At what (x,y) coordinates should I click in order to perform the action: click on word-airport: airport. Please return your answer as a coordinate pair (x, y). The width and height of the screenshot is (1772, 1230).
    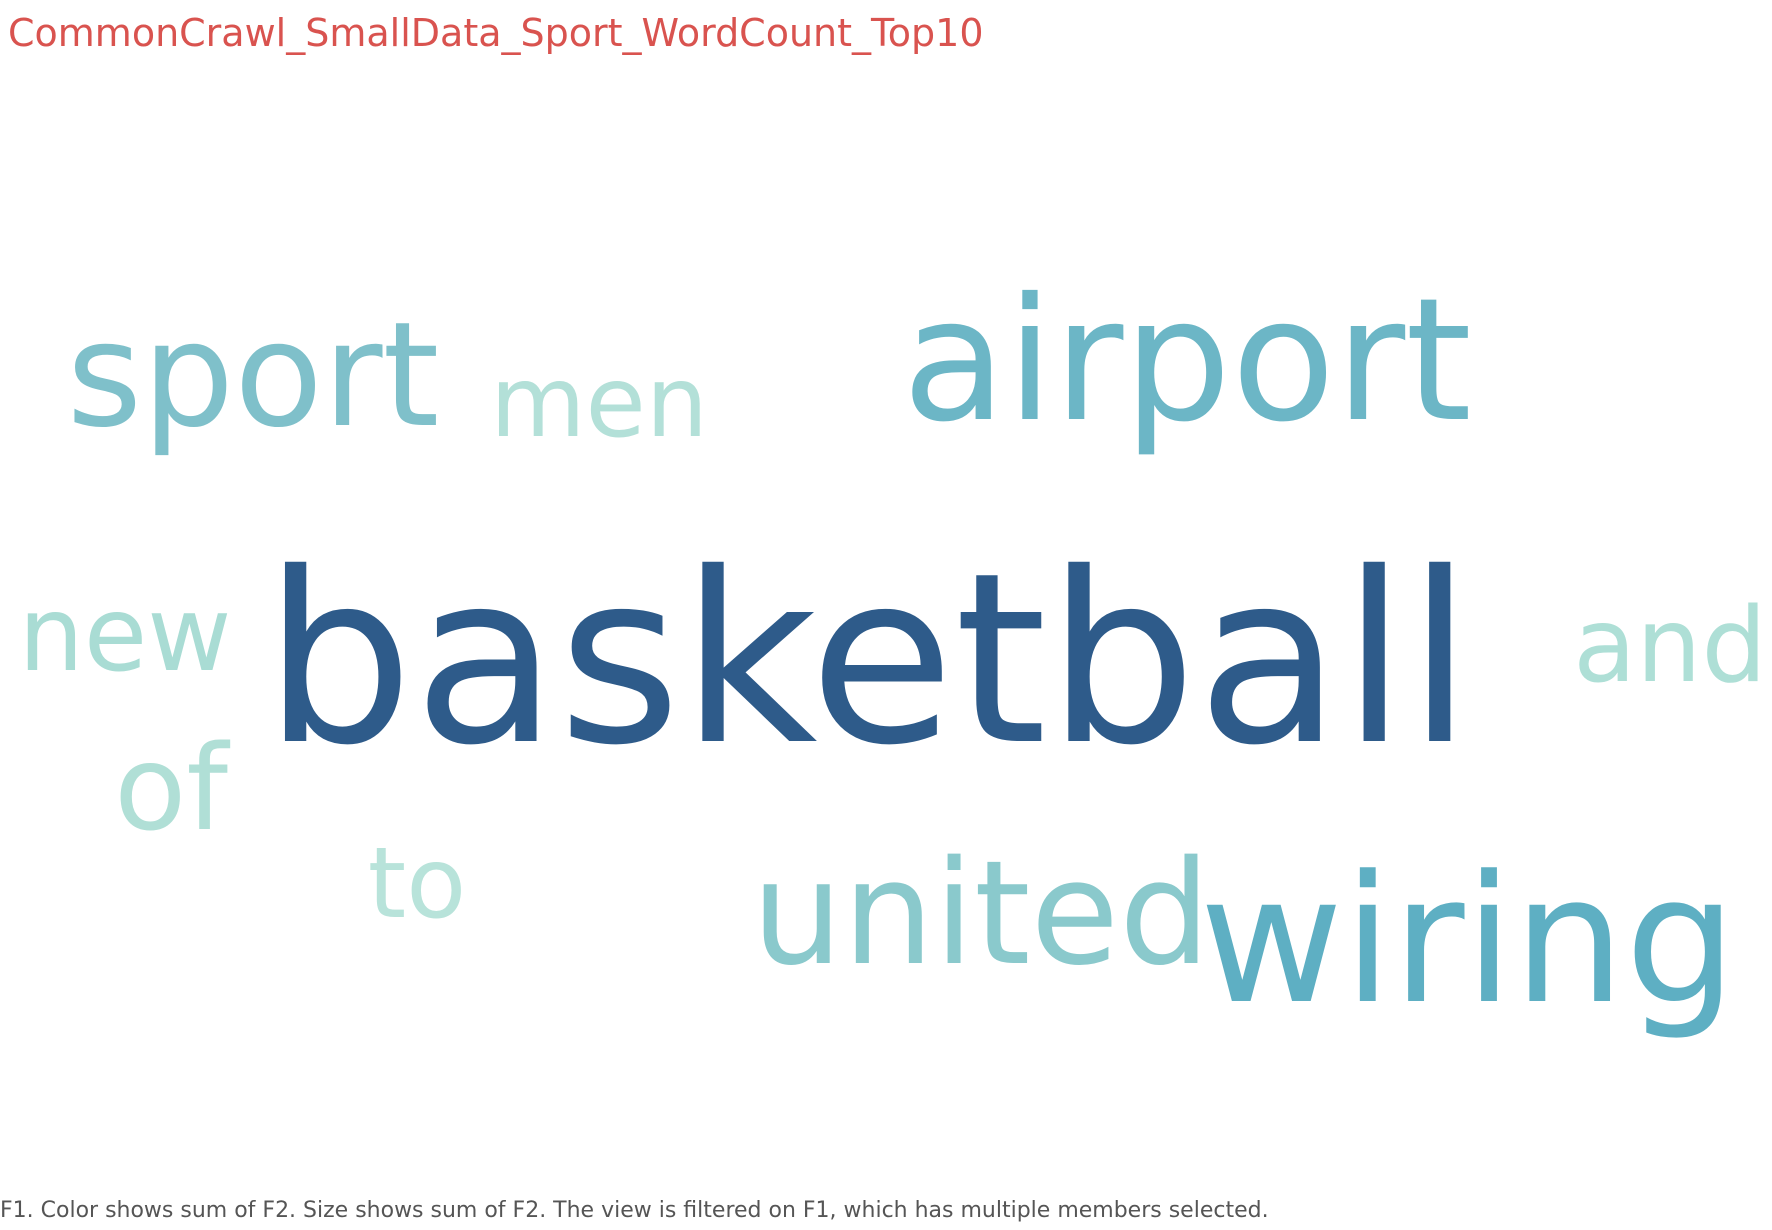
    Looking at the image, I should click on (1187, 361).